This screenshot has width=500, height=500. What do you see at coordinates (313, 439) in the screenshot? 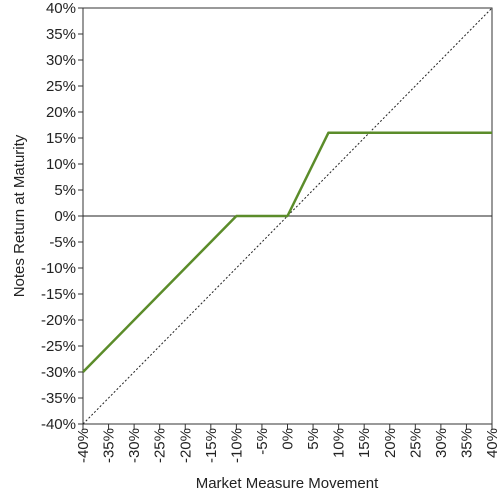
I see `x-tick-label: 5%` at bounding box center [313, 439].